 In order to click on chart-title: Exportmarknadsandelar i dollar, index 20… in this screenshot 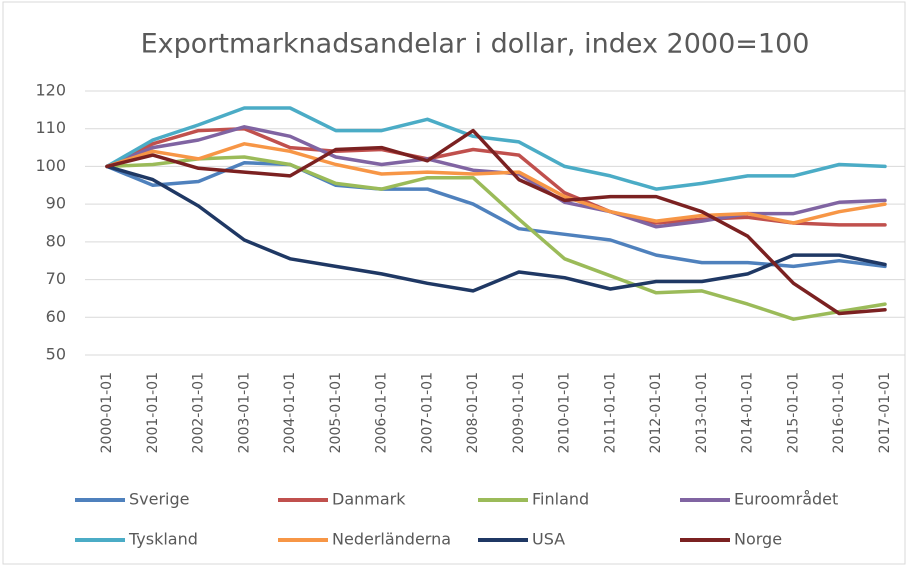, I will do `click(475, 44)`.